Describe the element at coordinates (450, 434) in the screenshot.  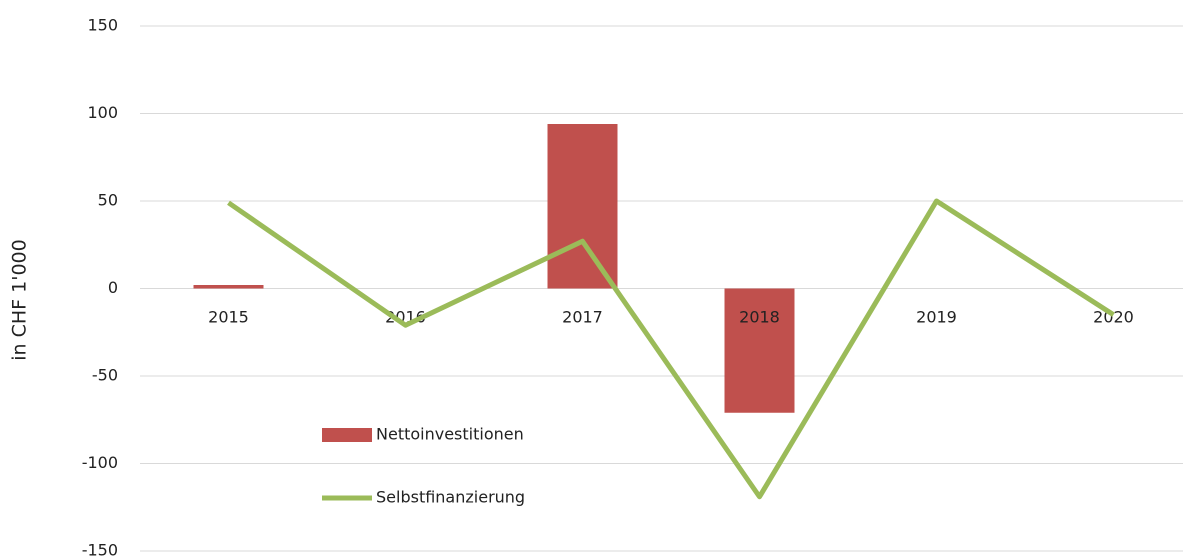
I see `legend-label: Nettoinvestitionen` at that location.